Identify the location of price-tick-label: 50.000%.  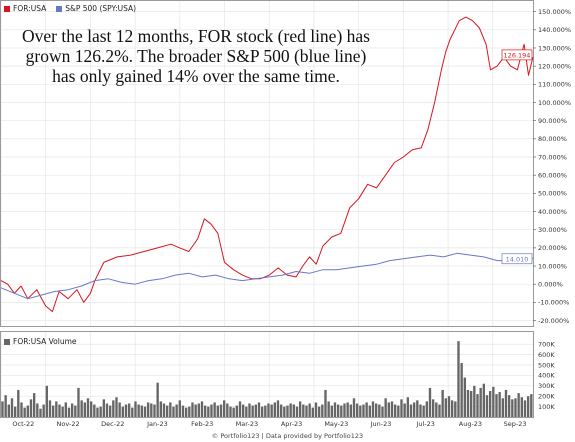
(552, 194).